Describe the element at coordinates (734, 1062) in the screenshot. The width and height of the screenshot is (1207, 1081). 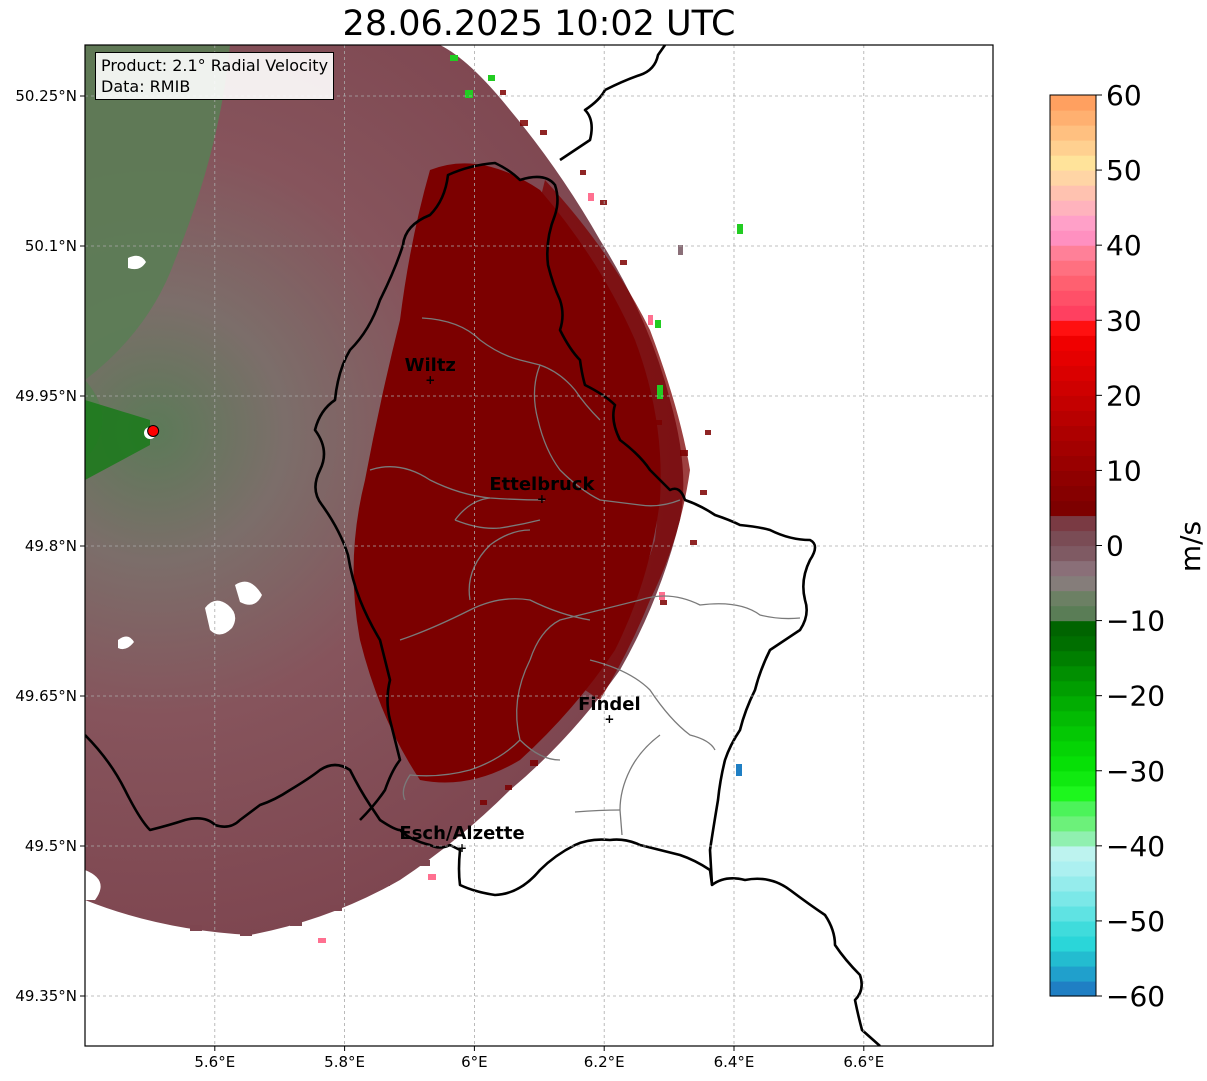
I see `lon-tick-label: 6.4°E` at that location.